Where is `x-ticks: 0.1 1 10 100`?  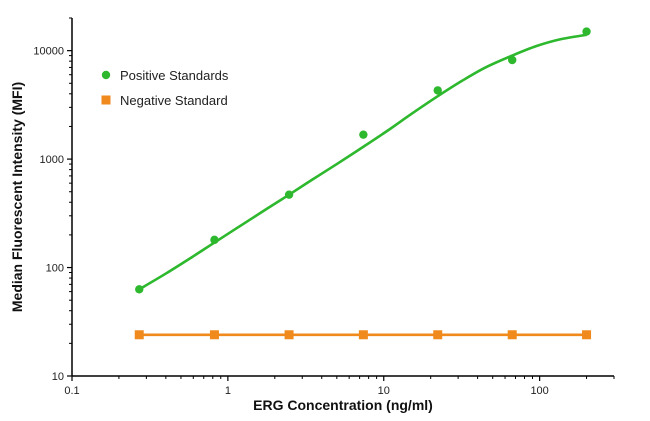 x-ticks: 0.1 1 10 100 is located at coordinates (339, 386).